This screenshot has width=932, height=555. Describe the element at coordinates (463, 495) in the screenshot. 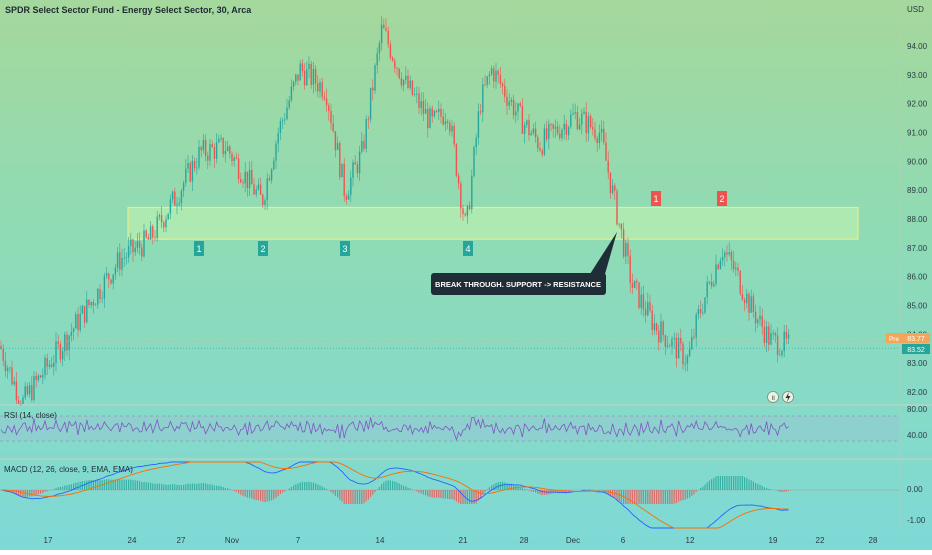

I see `macd-pane: 0.00-1.00` at that location.